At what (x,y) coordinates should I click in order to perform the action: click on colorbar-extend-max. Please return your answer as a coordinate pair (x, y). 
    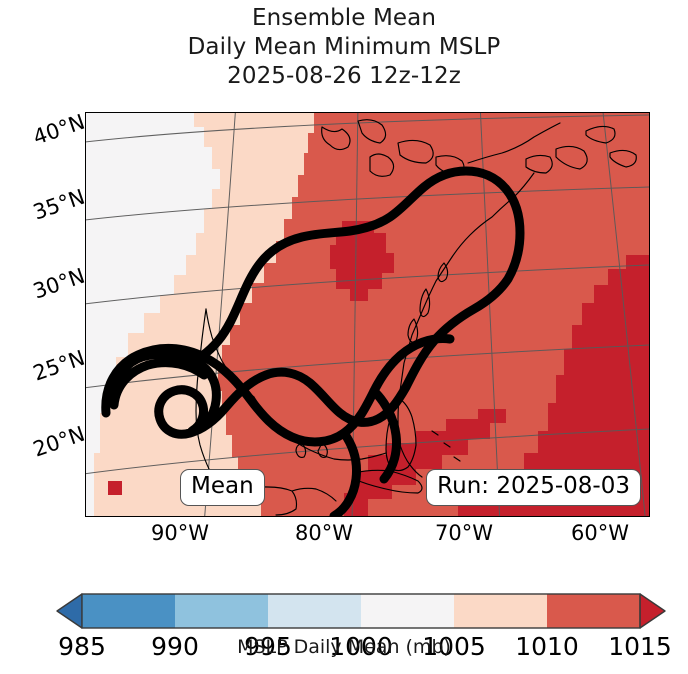
    Looking at the image, I should click on (652, 611).